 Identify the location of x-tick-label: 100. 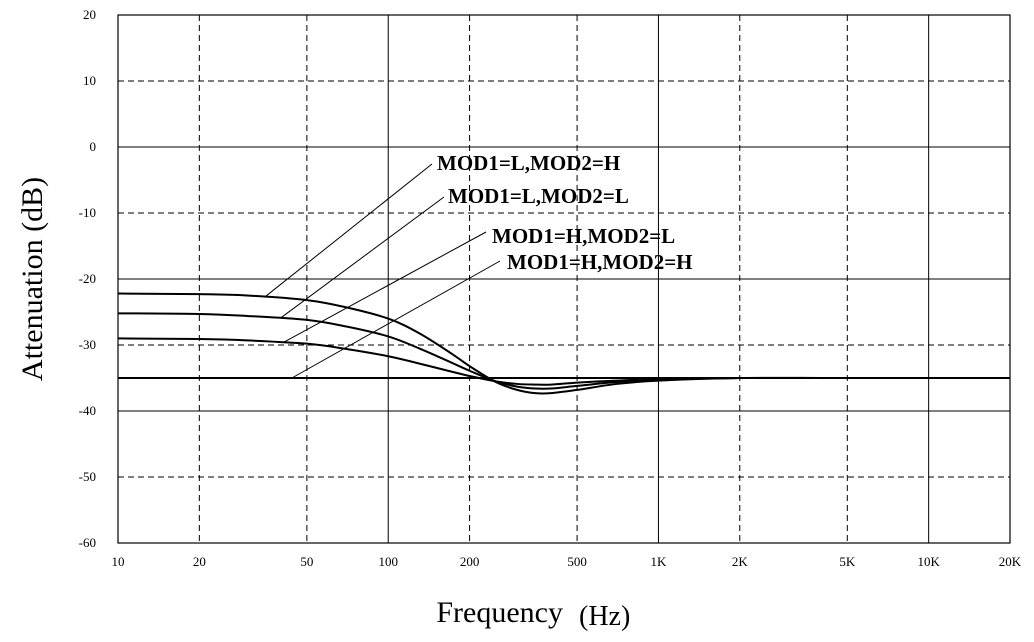
(388, 561).